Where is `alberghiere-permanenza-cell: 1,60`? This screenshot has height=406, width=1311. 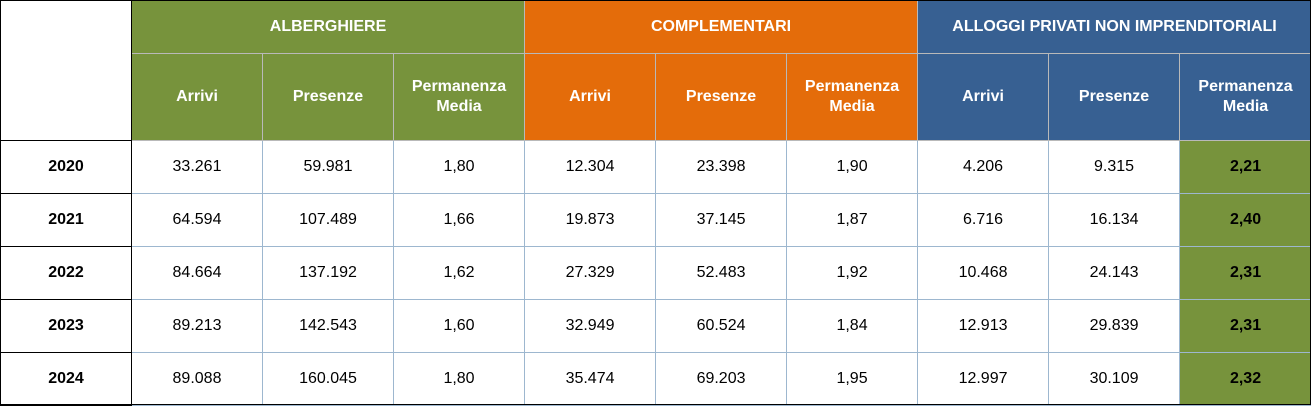
alberghiere-permanenza-cell: 1,60 is located at coordinates (459, 326).